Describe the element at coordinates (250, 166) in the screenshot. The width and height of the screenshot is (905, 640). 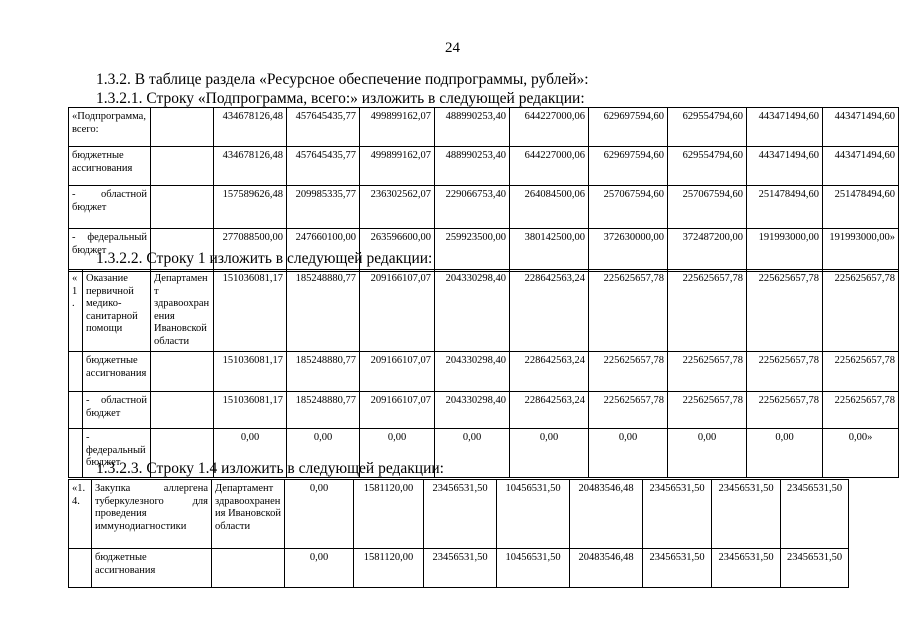
I see `cell-value: 434678126,48` at that location.